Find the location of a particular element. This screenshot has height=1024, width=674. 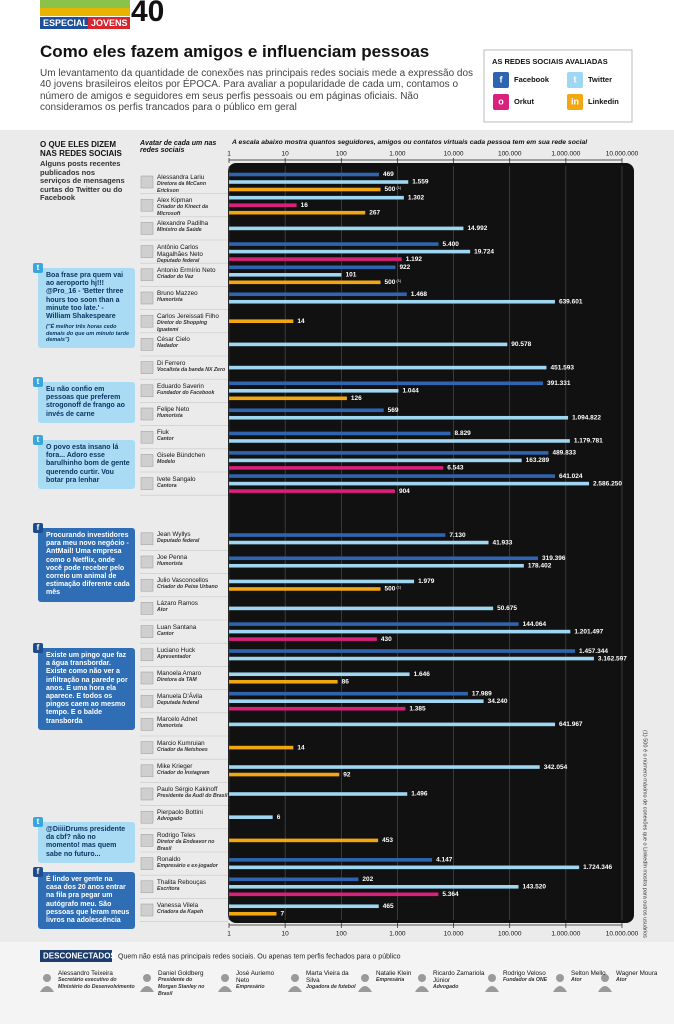

value-label: 641.967 is located at coordinates (571, 724).